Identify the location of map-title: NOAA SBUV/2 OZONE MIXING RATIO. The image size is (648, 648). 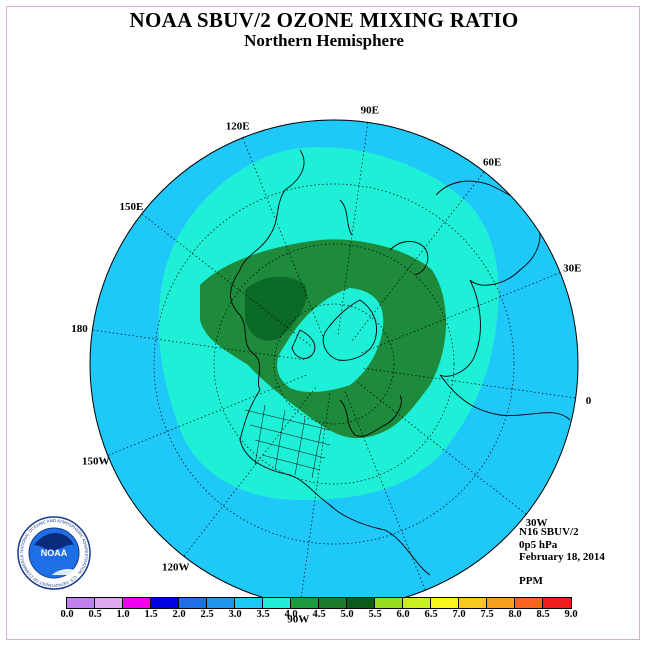
(324, 20).